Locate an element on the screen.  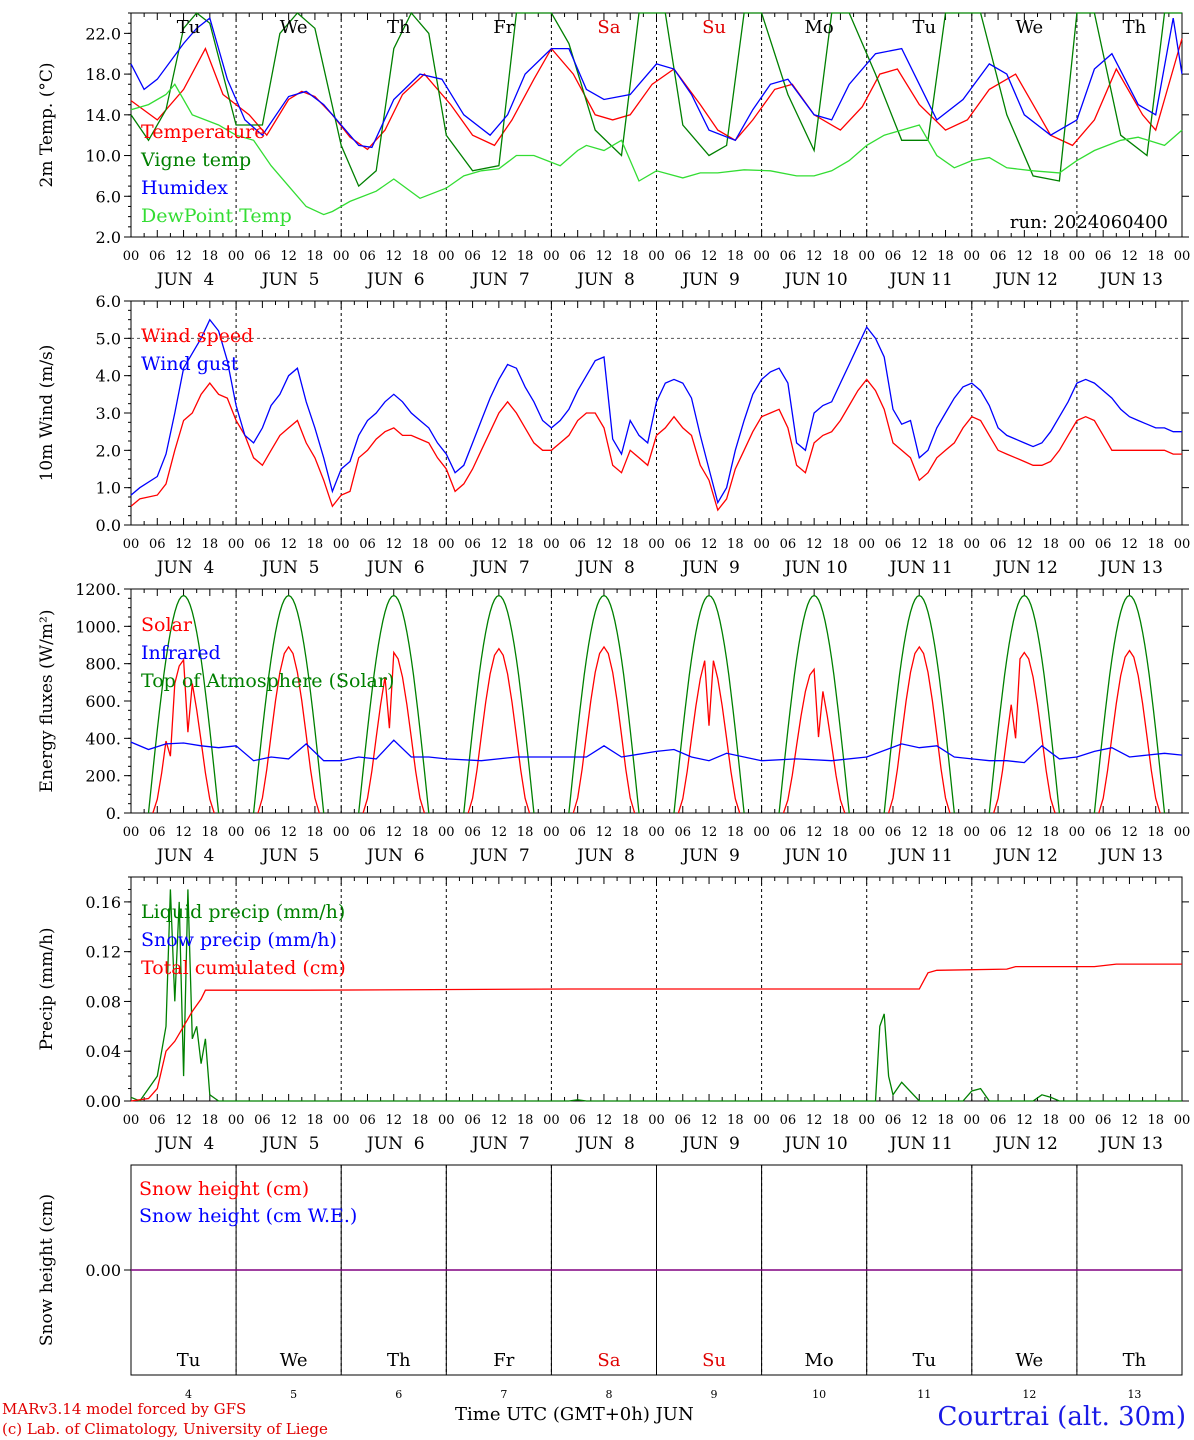
date-label: JUN 4 is located at coordinates (185, 1144).